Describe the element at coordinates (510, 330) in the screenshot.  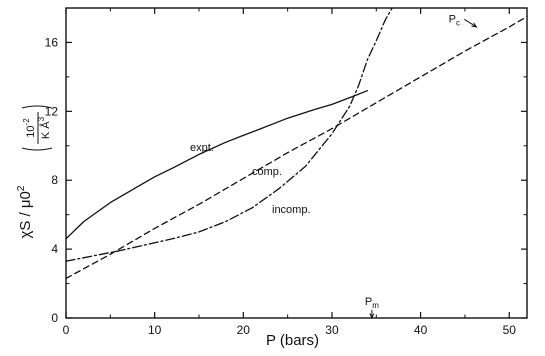
I see `x-tick-label: 50` at that location.